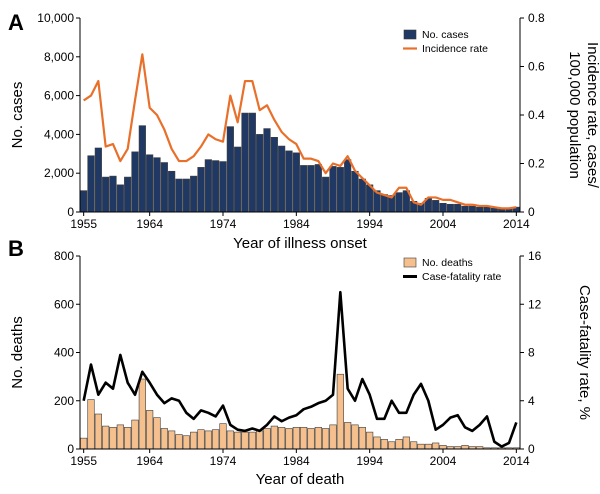 This screenshot has height=494, width=600. What do you see at coordinates (16, 248) in the screenshot?
I see `panel-letter: B` at bounding box center [16, 248].